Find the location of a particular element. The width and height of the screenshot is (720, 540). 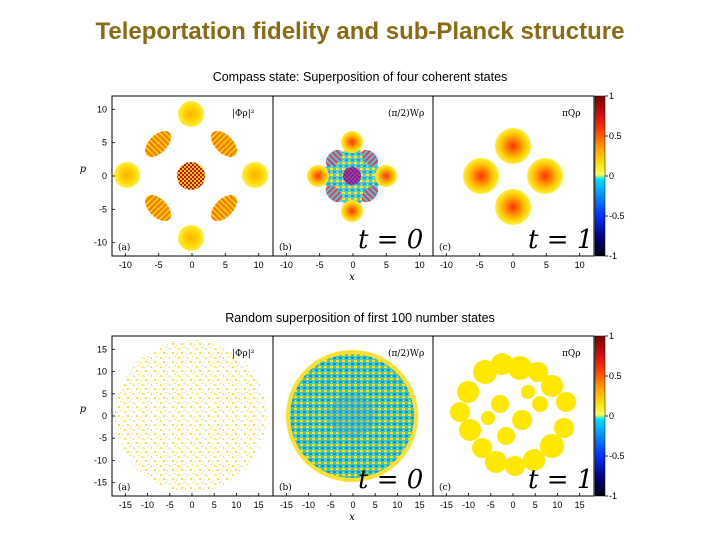

random-ylabel: p is located at coordinates (83, 409).